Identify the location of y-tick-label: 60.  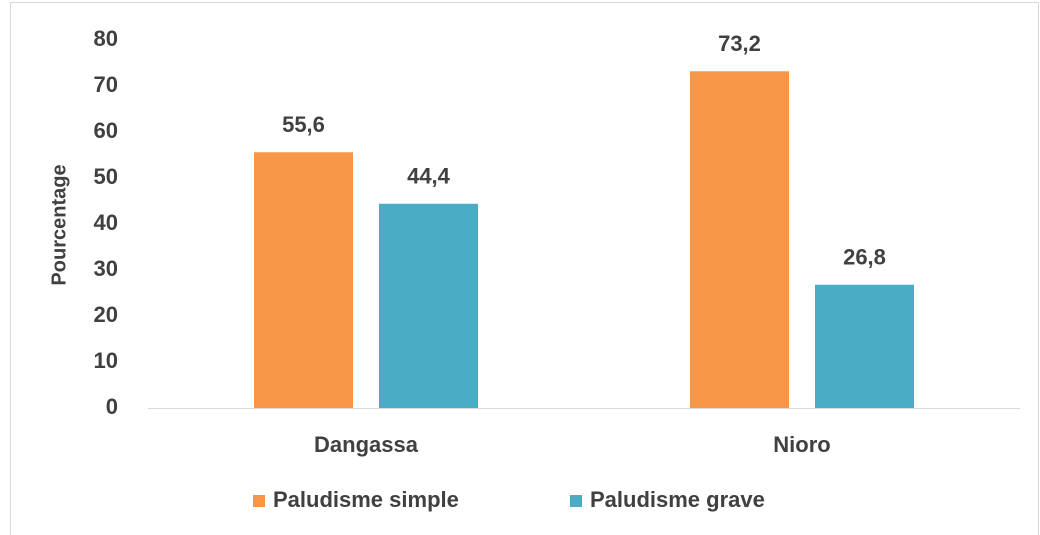
(106, 130).